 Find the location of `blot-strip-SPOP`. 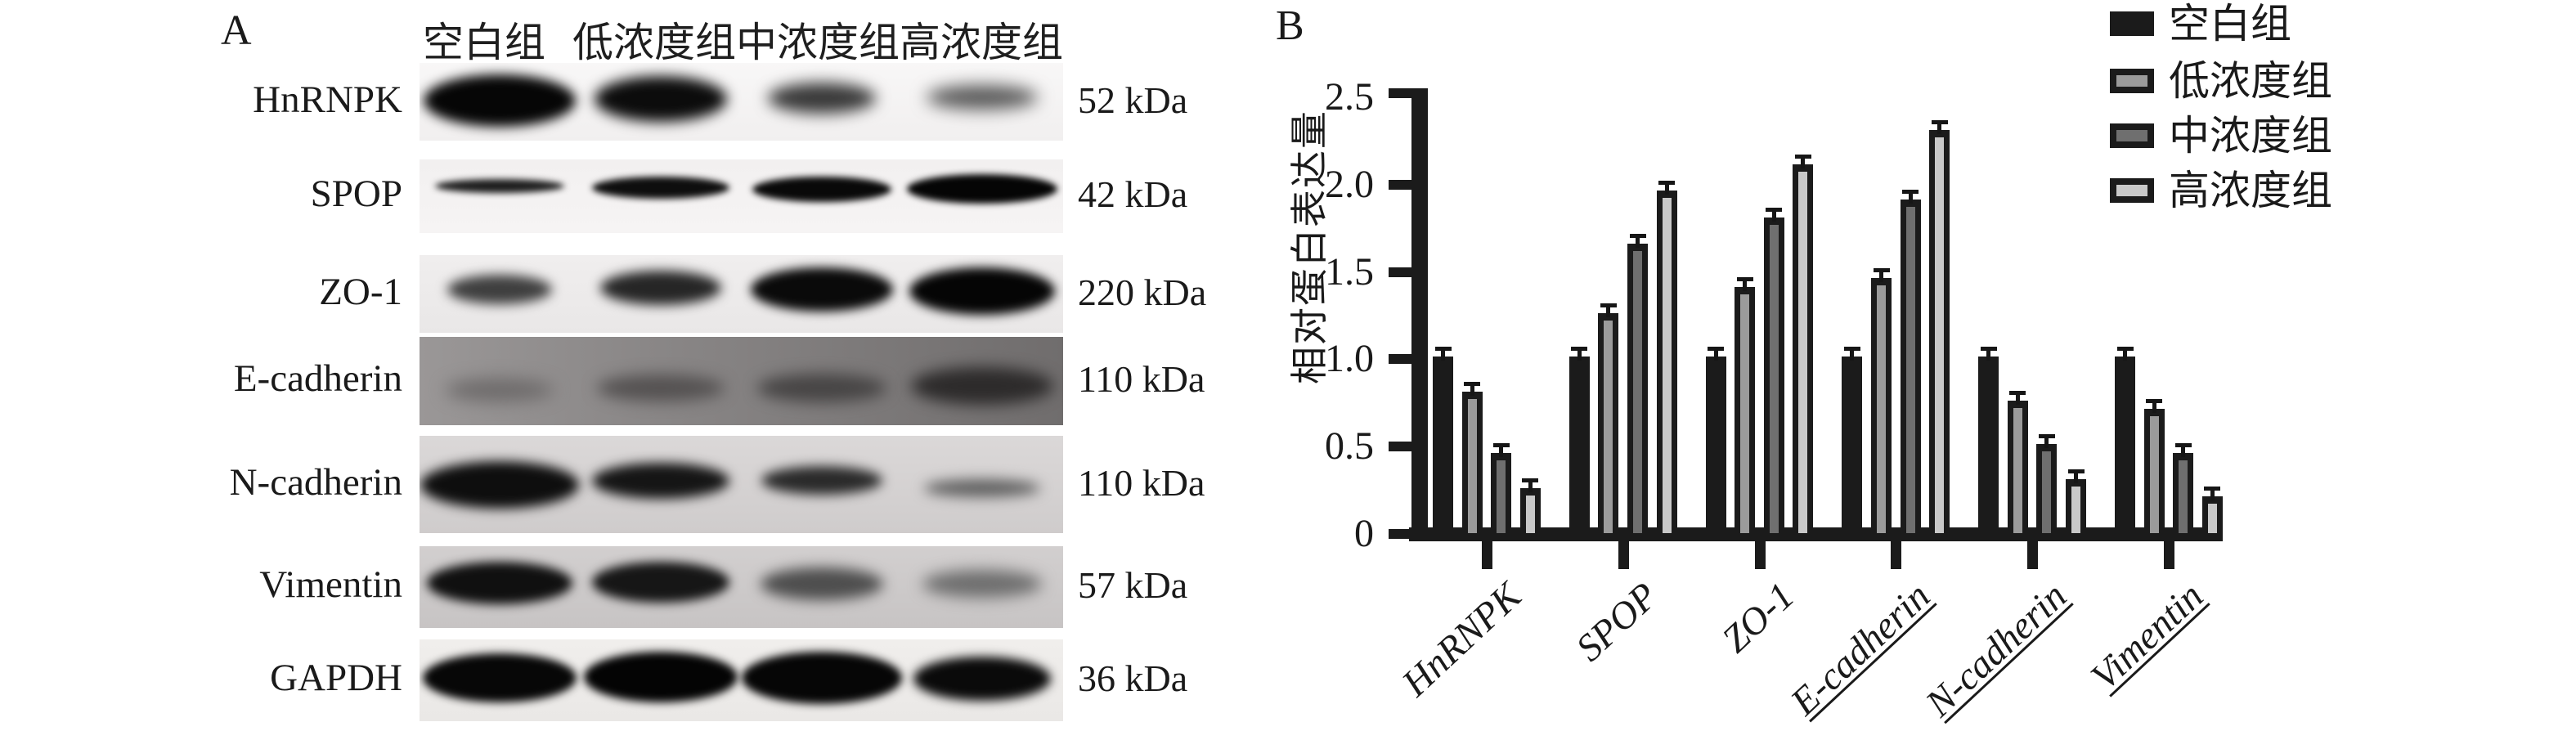

blot-strip-SPOP is located at coordinates (741, 196).